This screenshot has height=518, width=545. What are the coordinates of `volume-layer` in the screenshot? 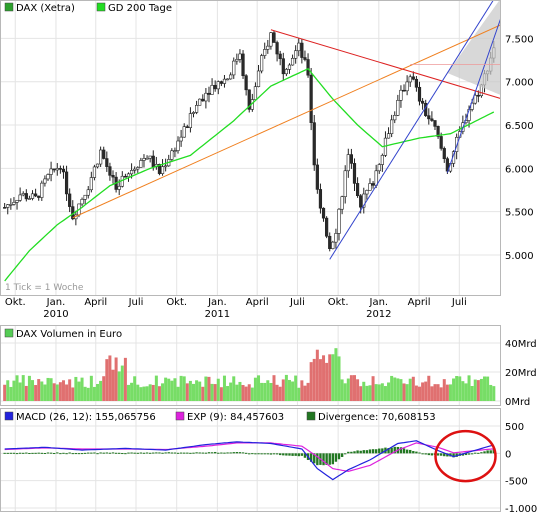 It's located at (249, 374).